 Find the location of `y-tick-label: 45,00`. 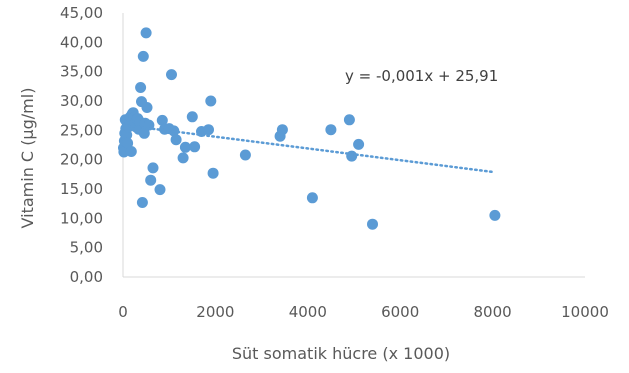

y-tick-label: 45,00 is located at coordinates (81, 13).